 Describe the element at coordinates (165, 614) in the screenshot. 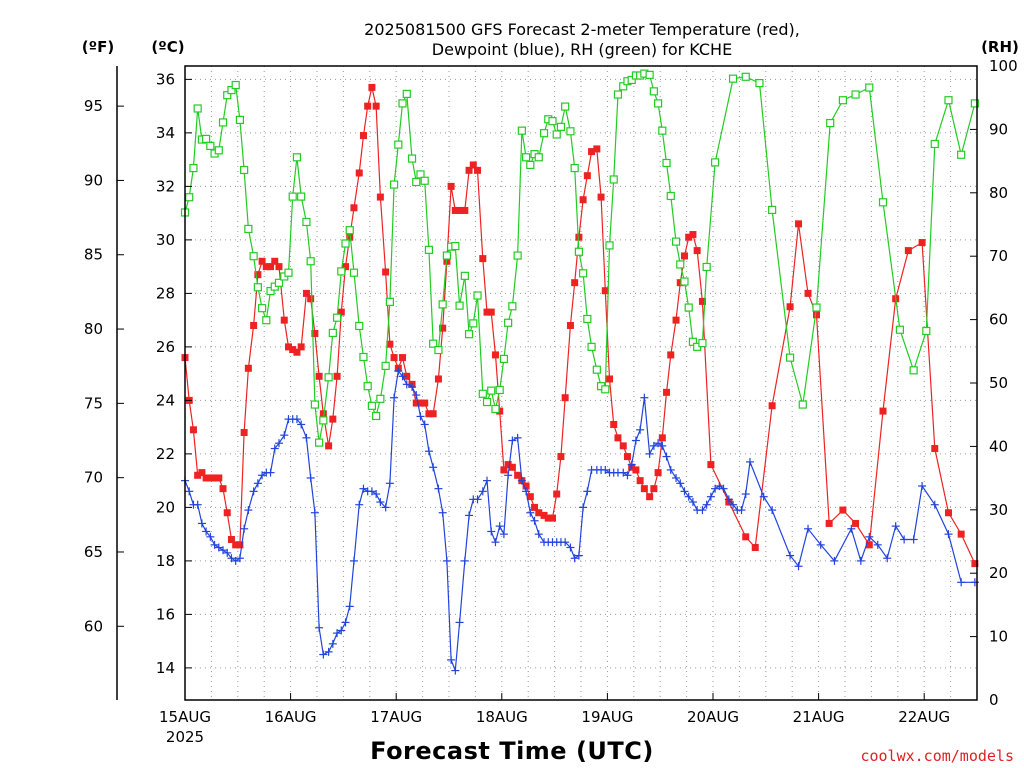

I see `celsius-tick-label: 16` at that location.